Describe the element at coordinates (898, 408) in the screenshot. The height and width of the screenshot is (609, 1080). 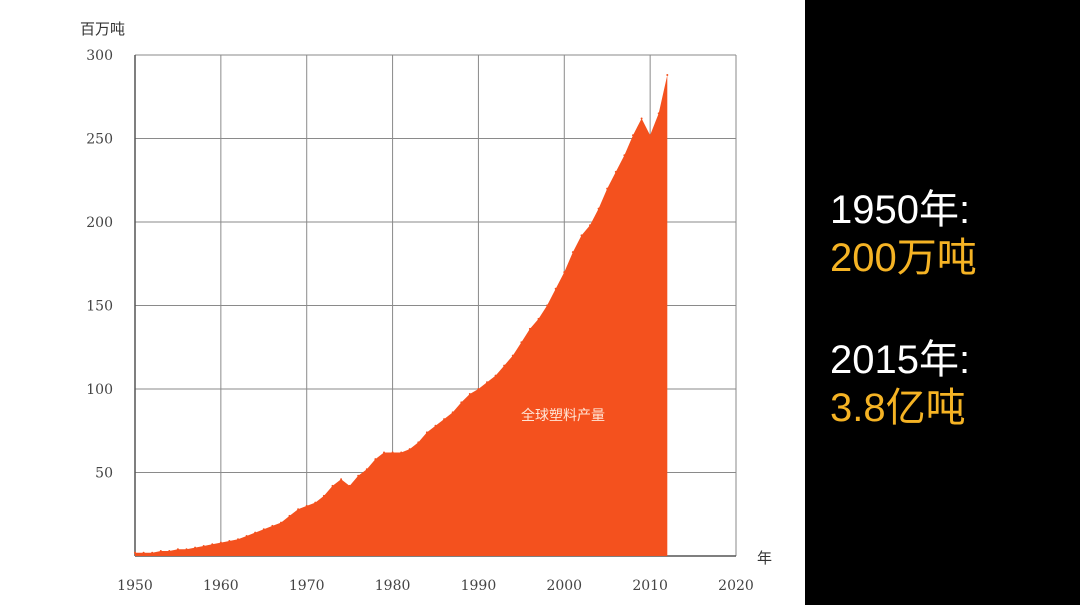
I see `stat-2015-value: 3.8亿吨` at that location.